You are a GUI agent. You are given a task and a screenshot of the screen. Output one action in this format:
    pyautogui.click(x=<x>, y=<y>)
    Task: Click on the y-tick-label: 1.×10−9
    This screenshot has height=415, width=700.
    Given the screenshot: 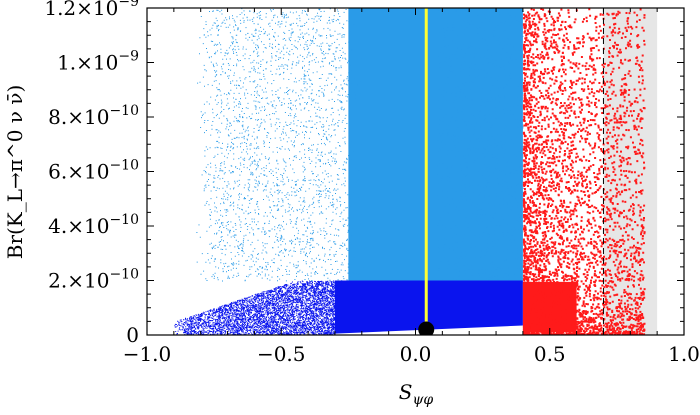 What is the action you would take?
    pyautogui.click(x=98, y=62)
    